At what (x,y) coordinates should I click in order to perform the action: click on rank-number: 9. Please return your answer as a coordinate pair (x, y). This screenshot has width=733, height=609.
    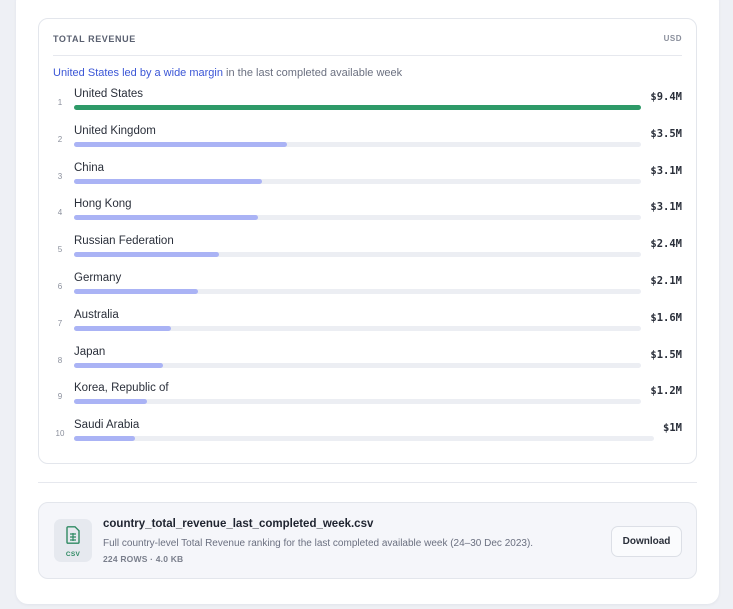
    Looking at the image, I should click on (60, 397).